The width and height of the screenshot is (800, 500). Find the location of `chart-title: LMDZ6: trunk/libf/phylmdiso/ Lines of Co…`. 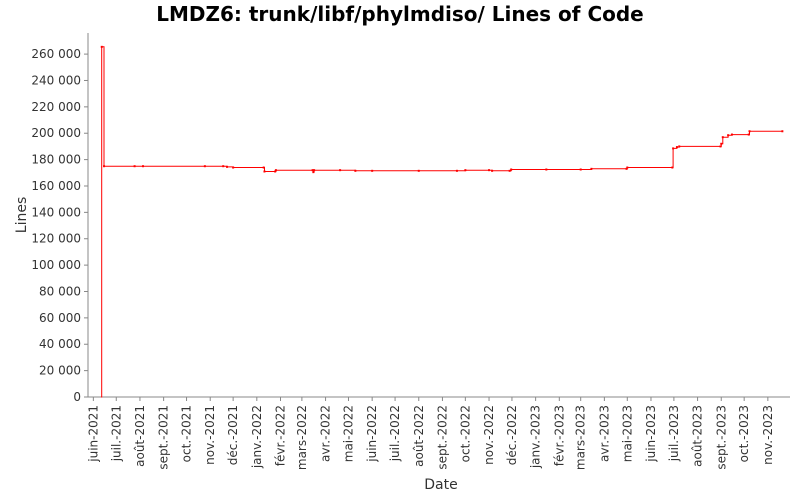

chart-title: LMDZ6: trunk/libf/phylmdiso/ Lines of Co… is located at coordinates (400, 14).